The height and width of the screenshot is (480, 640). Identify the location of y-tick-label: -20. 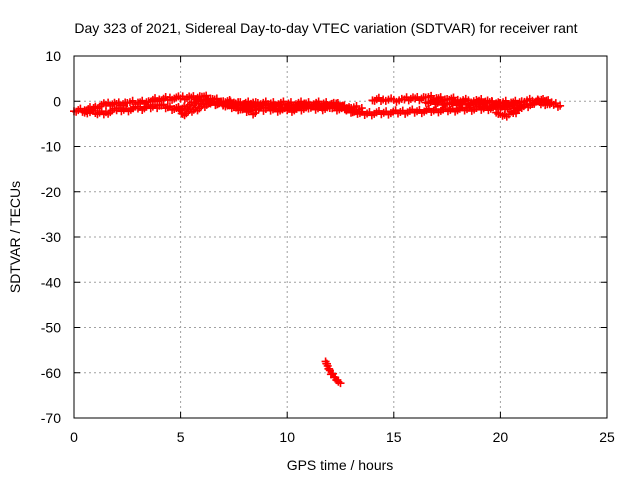
(51, 192).